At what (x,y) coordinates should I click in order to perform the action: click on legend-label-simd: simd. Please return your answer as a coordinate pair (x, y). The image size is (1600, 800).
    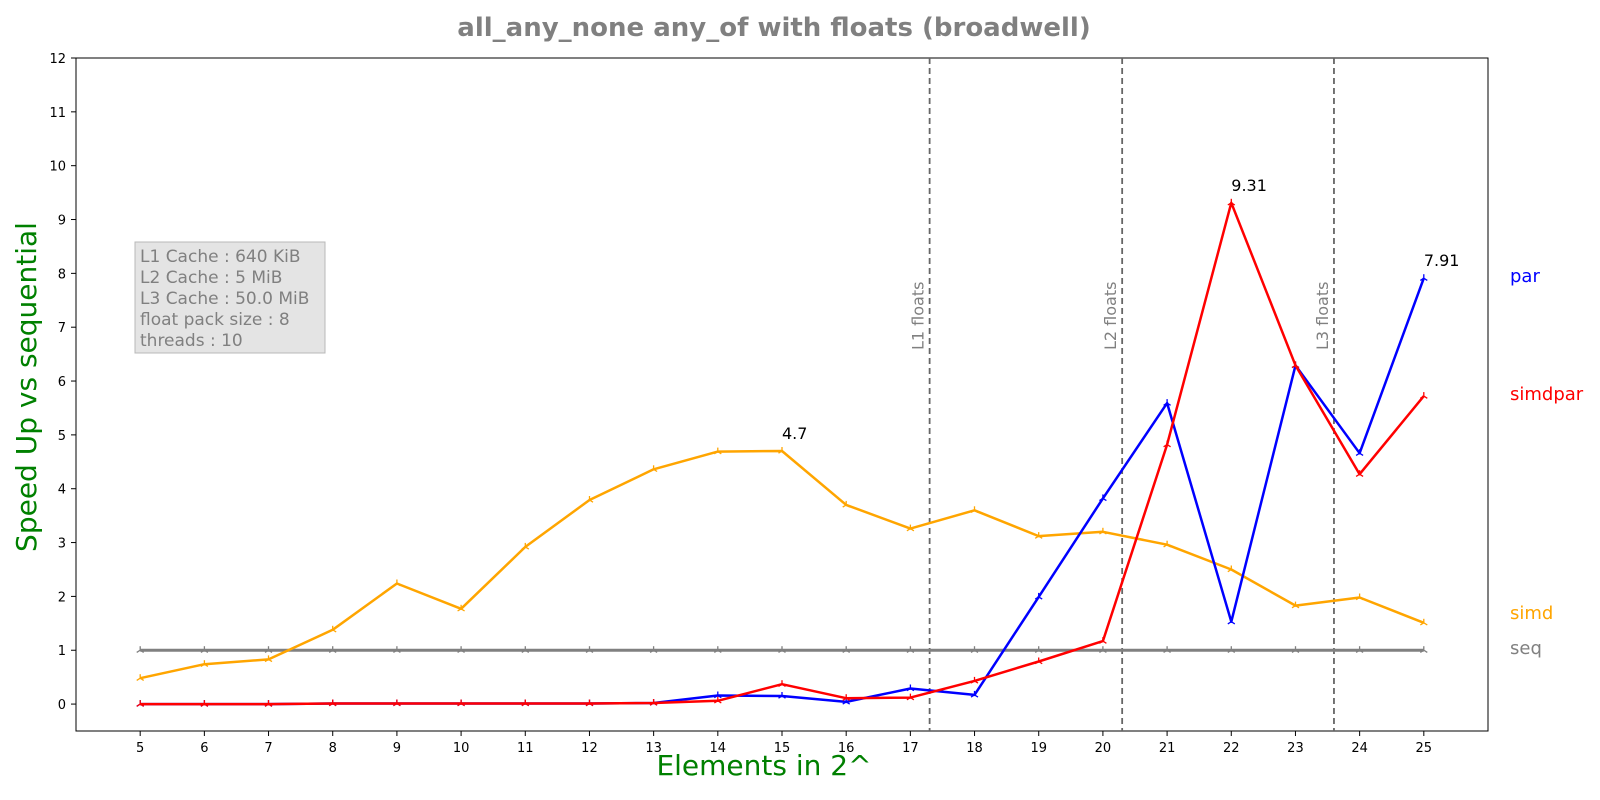
    Looking at the image, I should click on (1531, 613).